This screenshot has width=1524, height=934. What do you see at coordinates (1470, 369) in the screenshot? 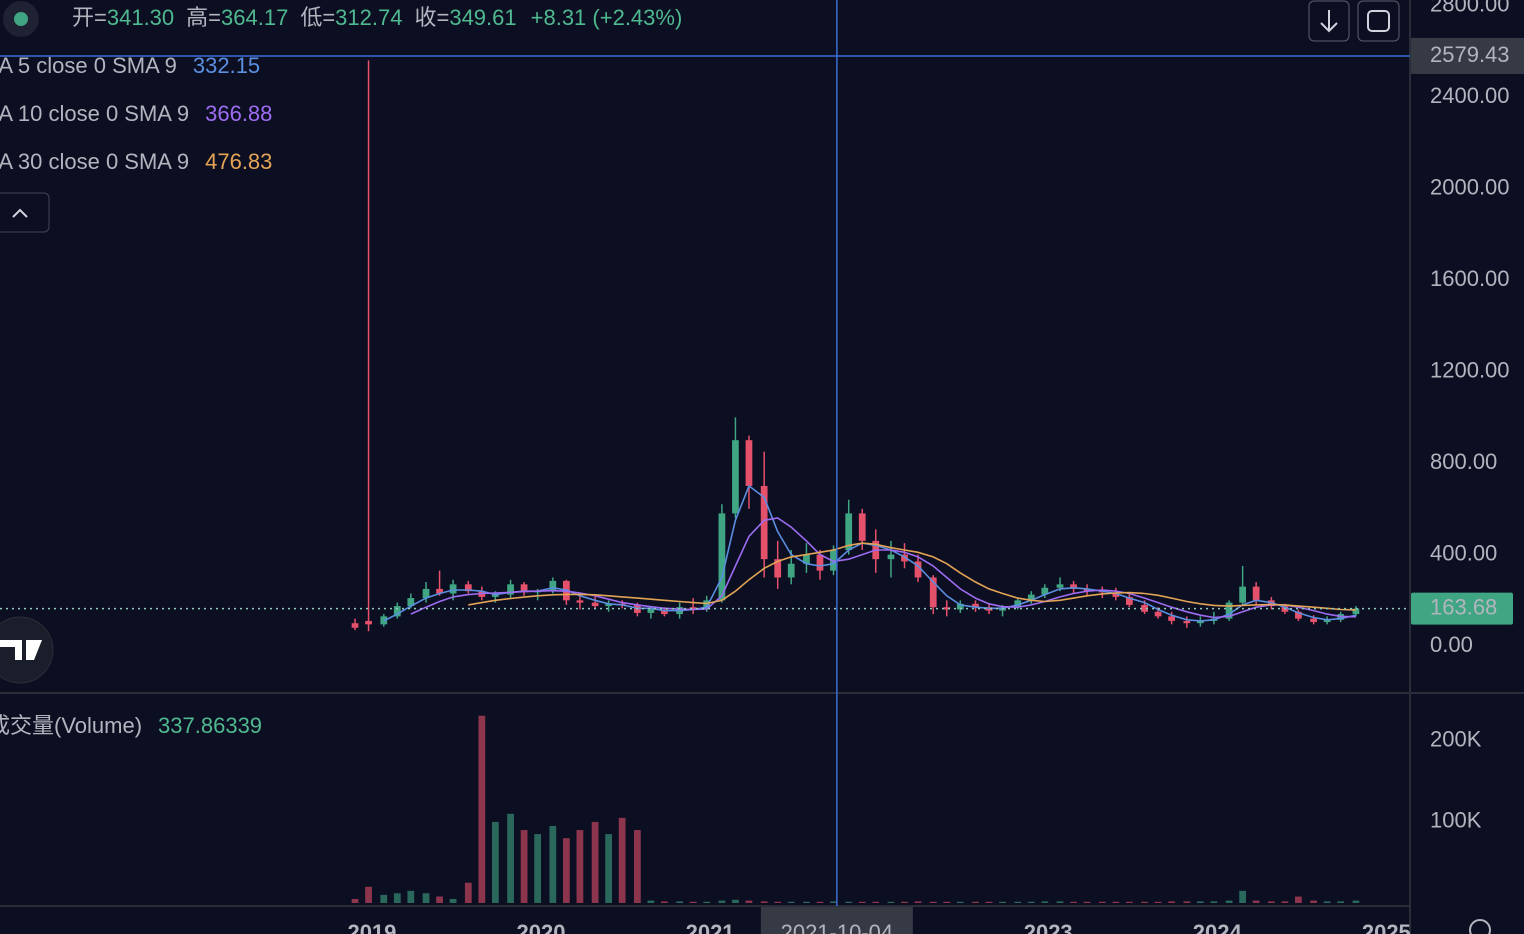
I see `y-tick-label: 1200.00` at bounding box center [1470, 369].